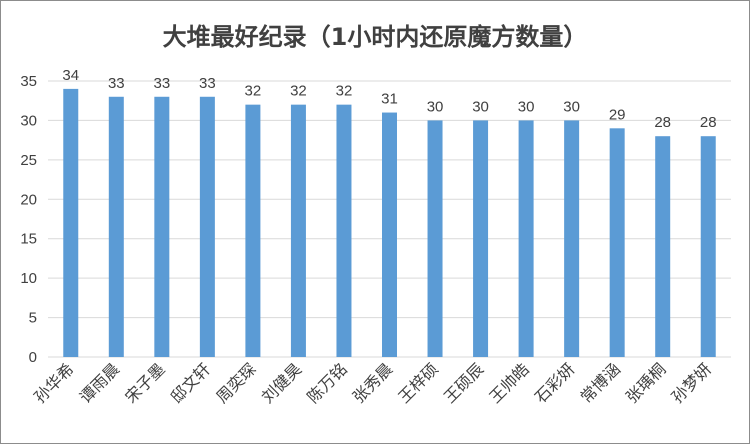 Image resolution: width=750 pixels, height=444 pixels. I want to click on data-labels: 34 33 33 33 32 32 32 31 30 30 30 30 29 28 28, so click(389, 99).